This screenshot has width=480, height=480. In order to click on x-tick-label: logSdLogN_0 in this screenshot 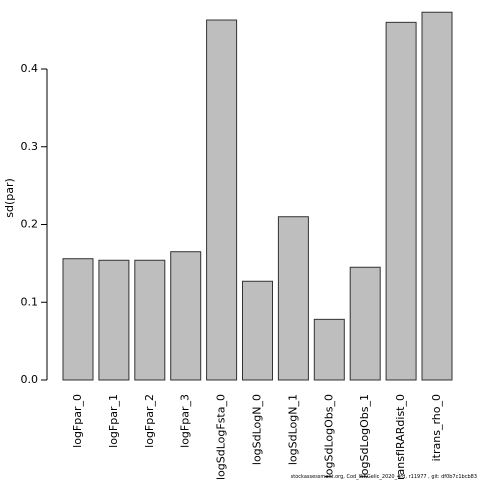, I will do `click(257, 429)`.